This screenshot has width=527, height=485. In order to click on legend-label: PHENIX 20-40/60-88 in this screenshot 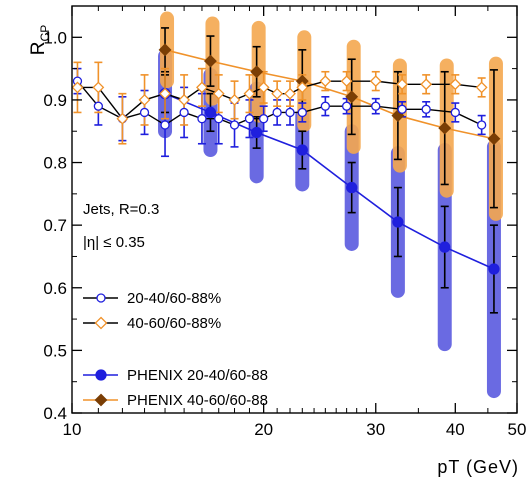, I will do `click(197, 375)`.